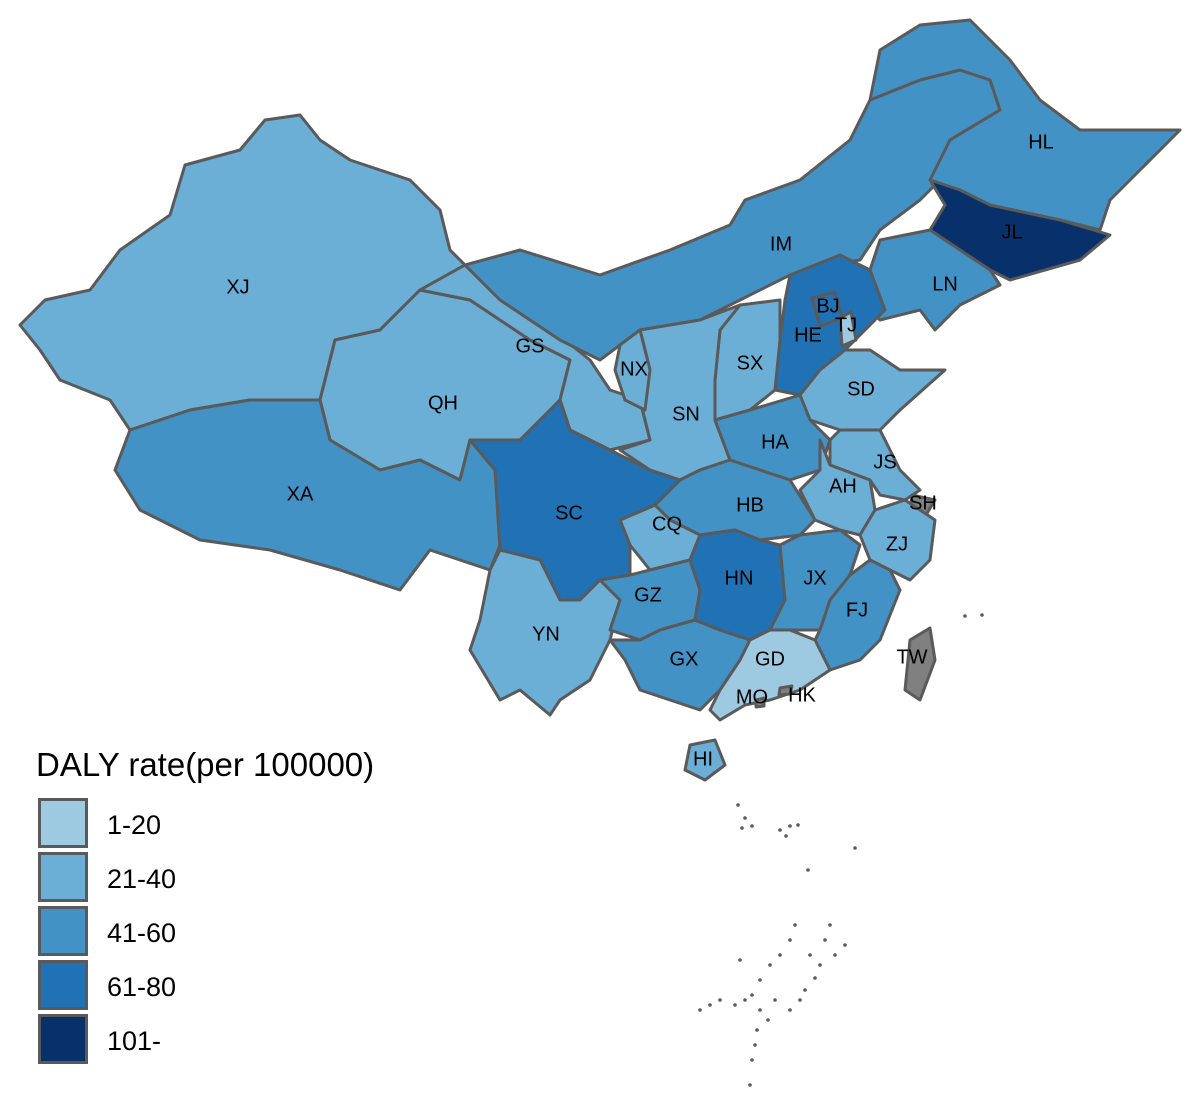 The image size is (1200, 1109). What do you see at coordinates (827, 306) in the screenshot?
I see `label-bj: BJ` at bounding box center [827, 306].